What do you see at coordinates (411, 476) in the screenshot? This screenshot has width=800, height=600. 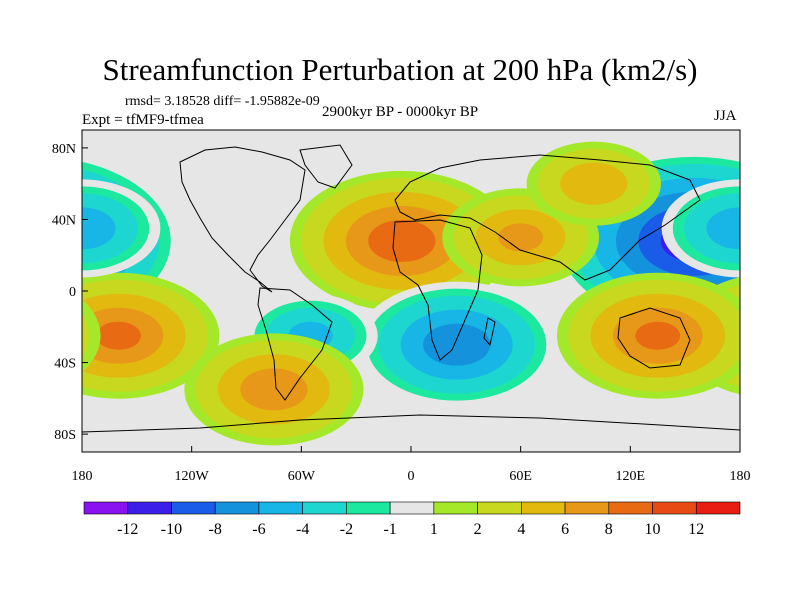 I see `x-tick-label-3: 0` at bounding box center [411, 476].